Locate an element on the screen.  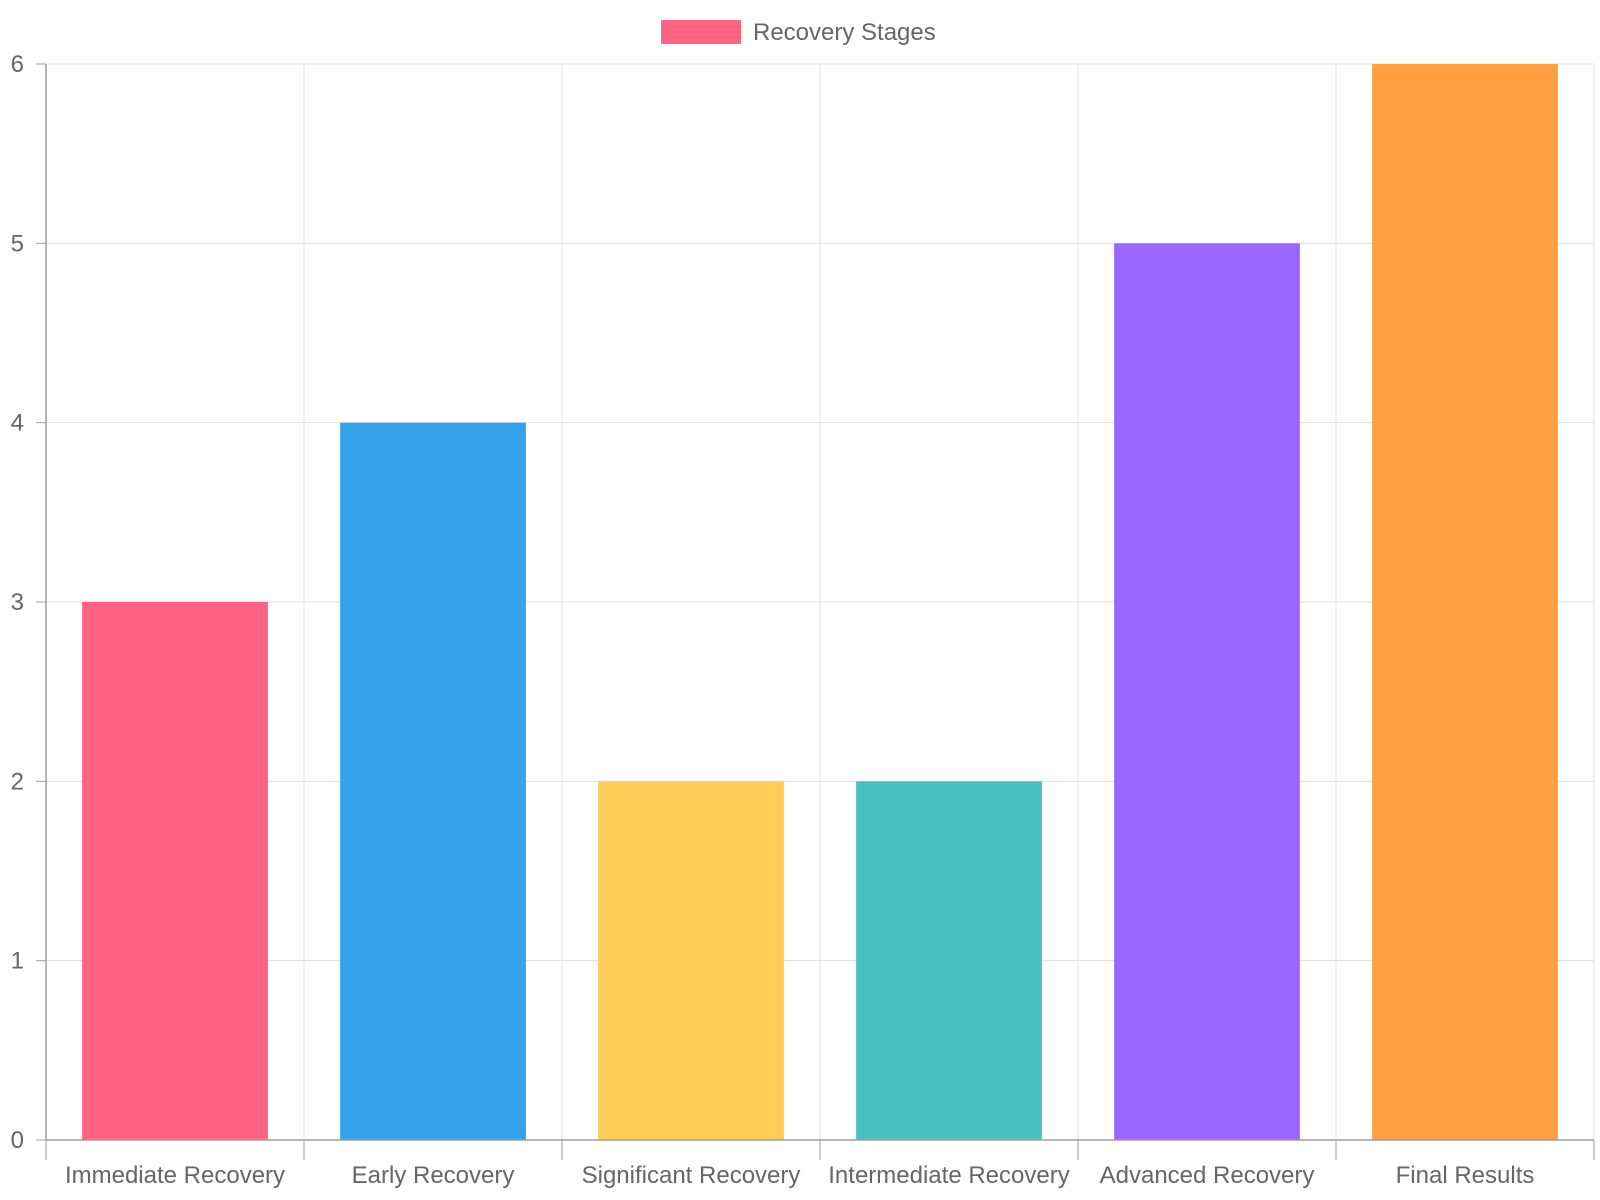
y-tick-label: 2 is located at coordinates (17, 781).